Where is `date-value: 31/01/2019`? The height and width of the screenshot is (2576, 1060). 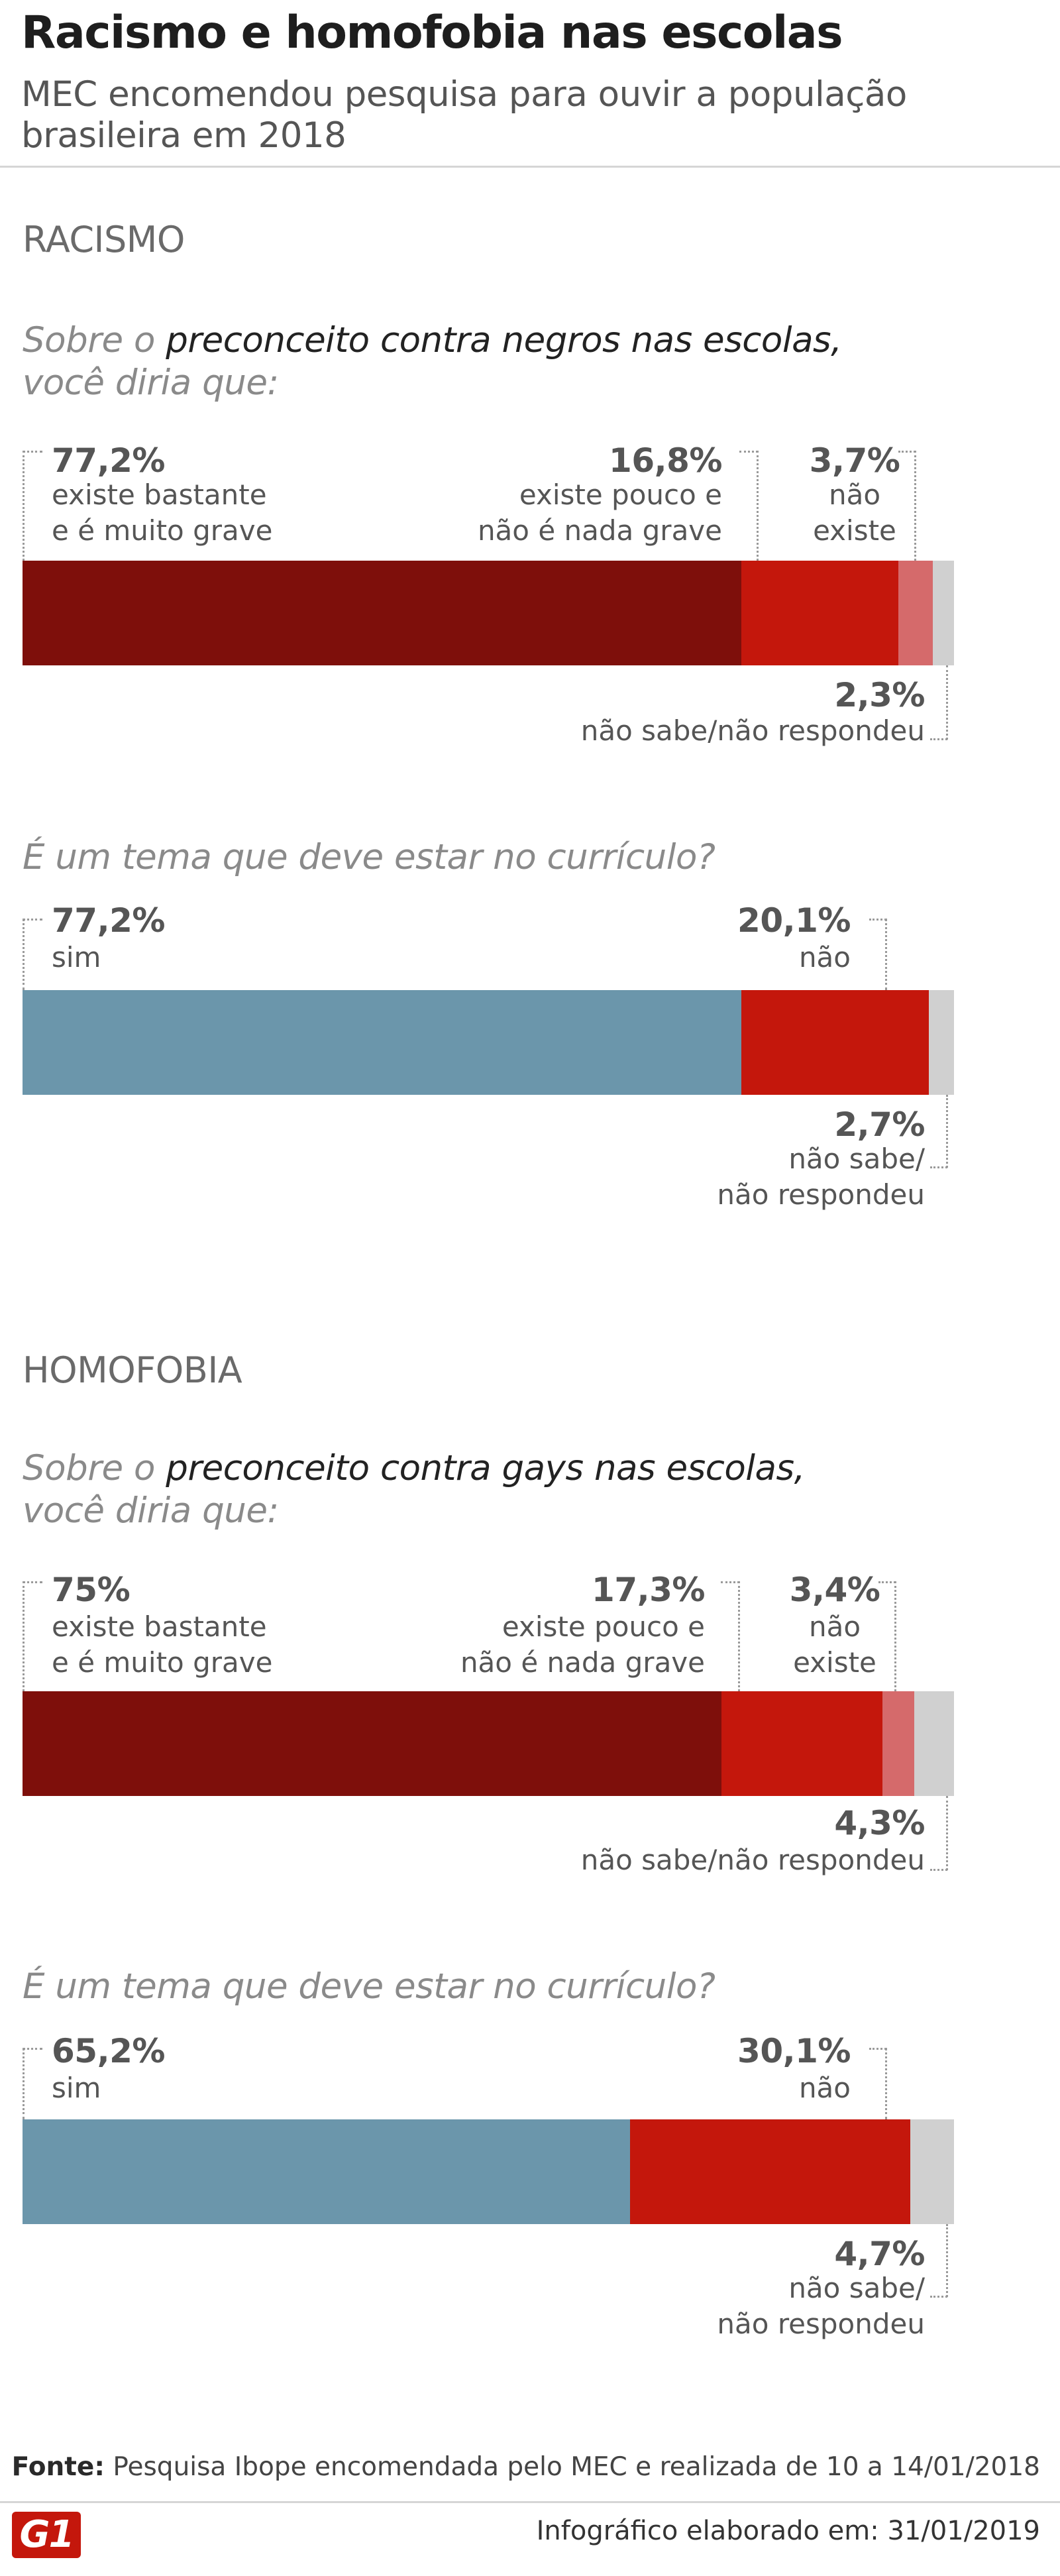
date-value: 31/01/2019 is located at coordinates (959, 2531).